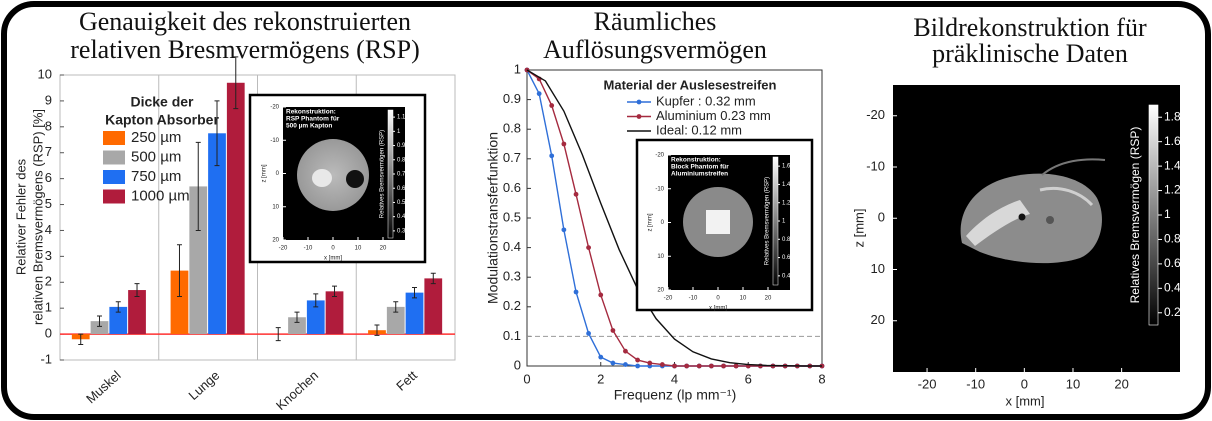 The image size is (1212, 421). Describe the element at coordinates (297, 390) in the screenshot. I see `x-tick-label: Knochen` at that location.